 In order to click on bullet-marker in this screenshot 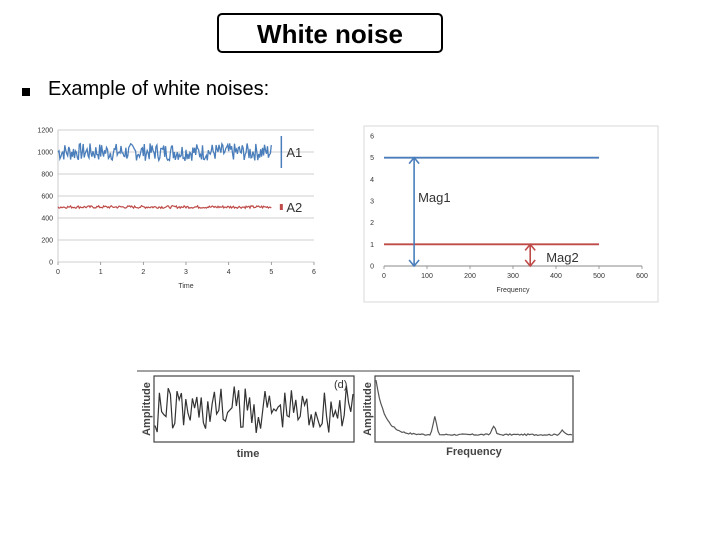, I will do `click(26, 92)`.